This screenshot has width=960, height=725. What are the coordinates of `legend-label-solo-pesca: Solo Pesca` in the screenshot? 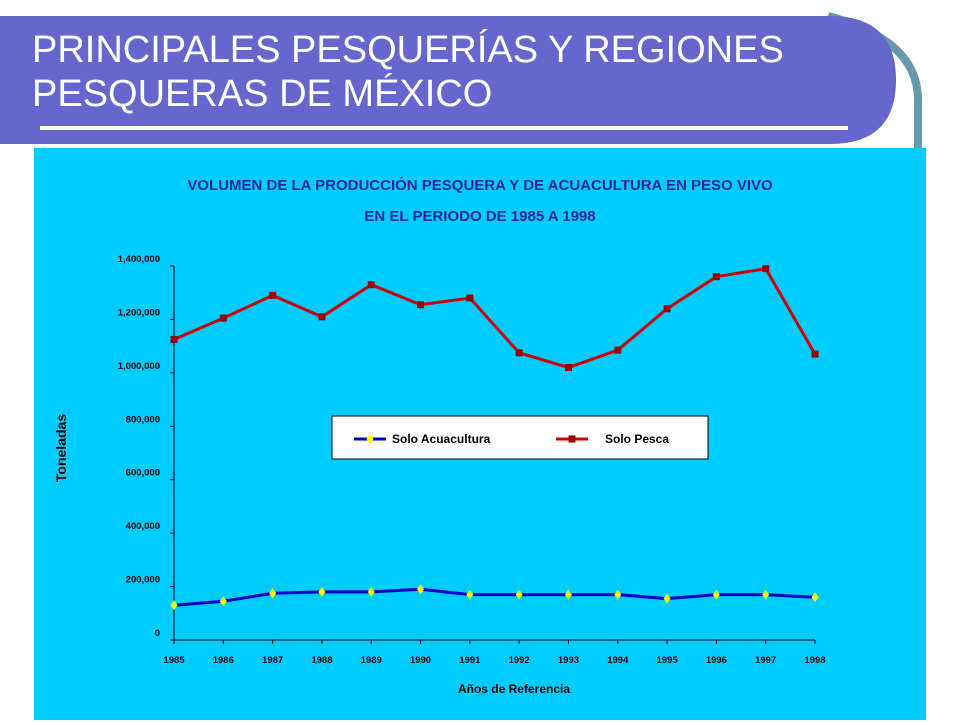 It's located at (637, 439).